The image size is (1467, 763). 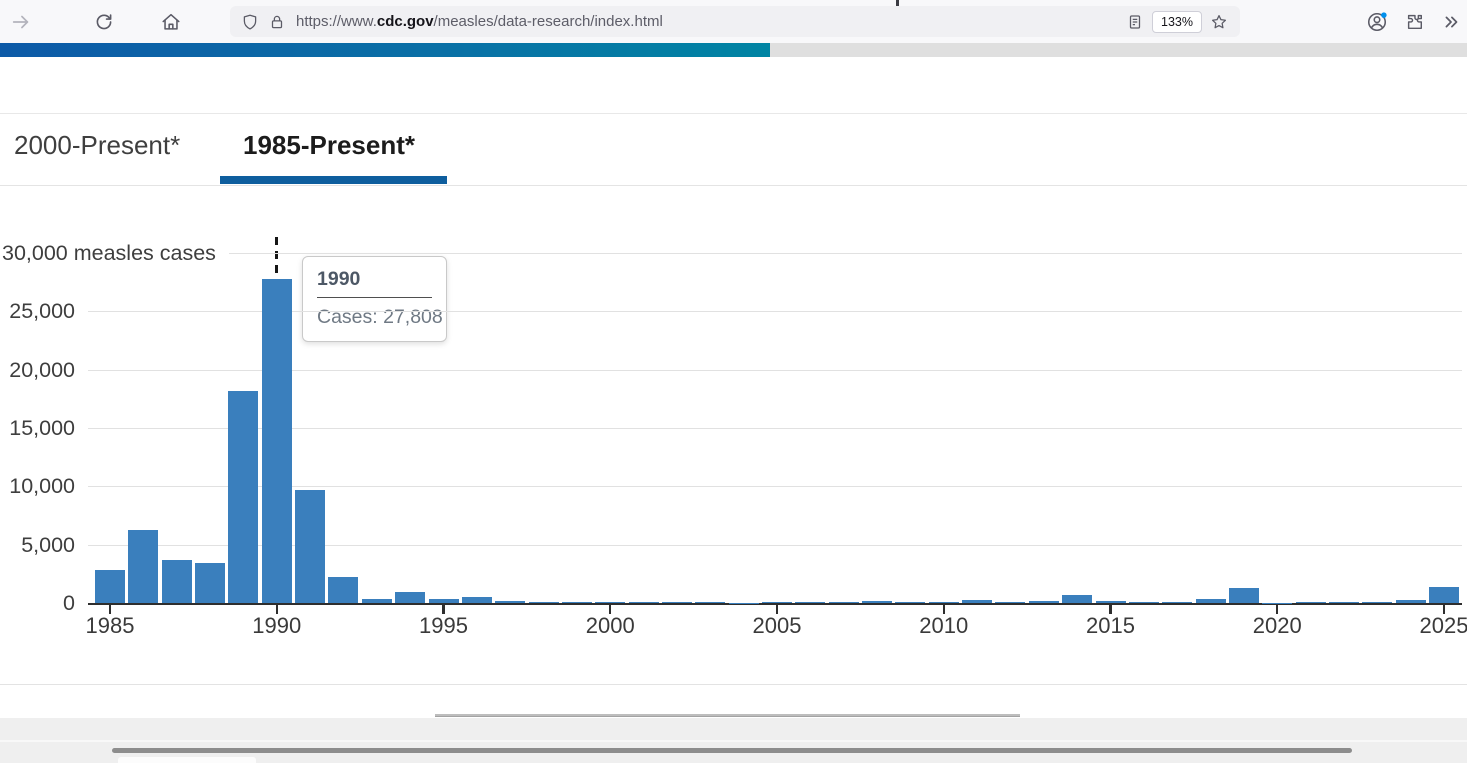 I want to click on x-tick-label-2005: 2005, so click(x=777, y=625).